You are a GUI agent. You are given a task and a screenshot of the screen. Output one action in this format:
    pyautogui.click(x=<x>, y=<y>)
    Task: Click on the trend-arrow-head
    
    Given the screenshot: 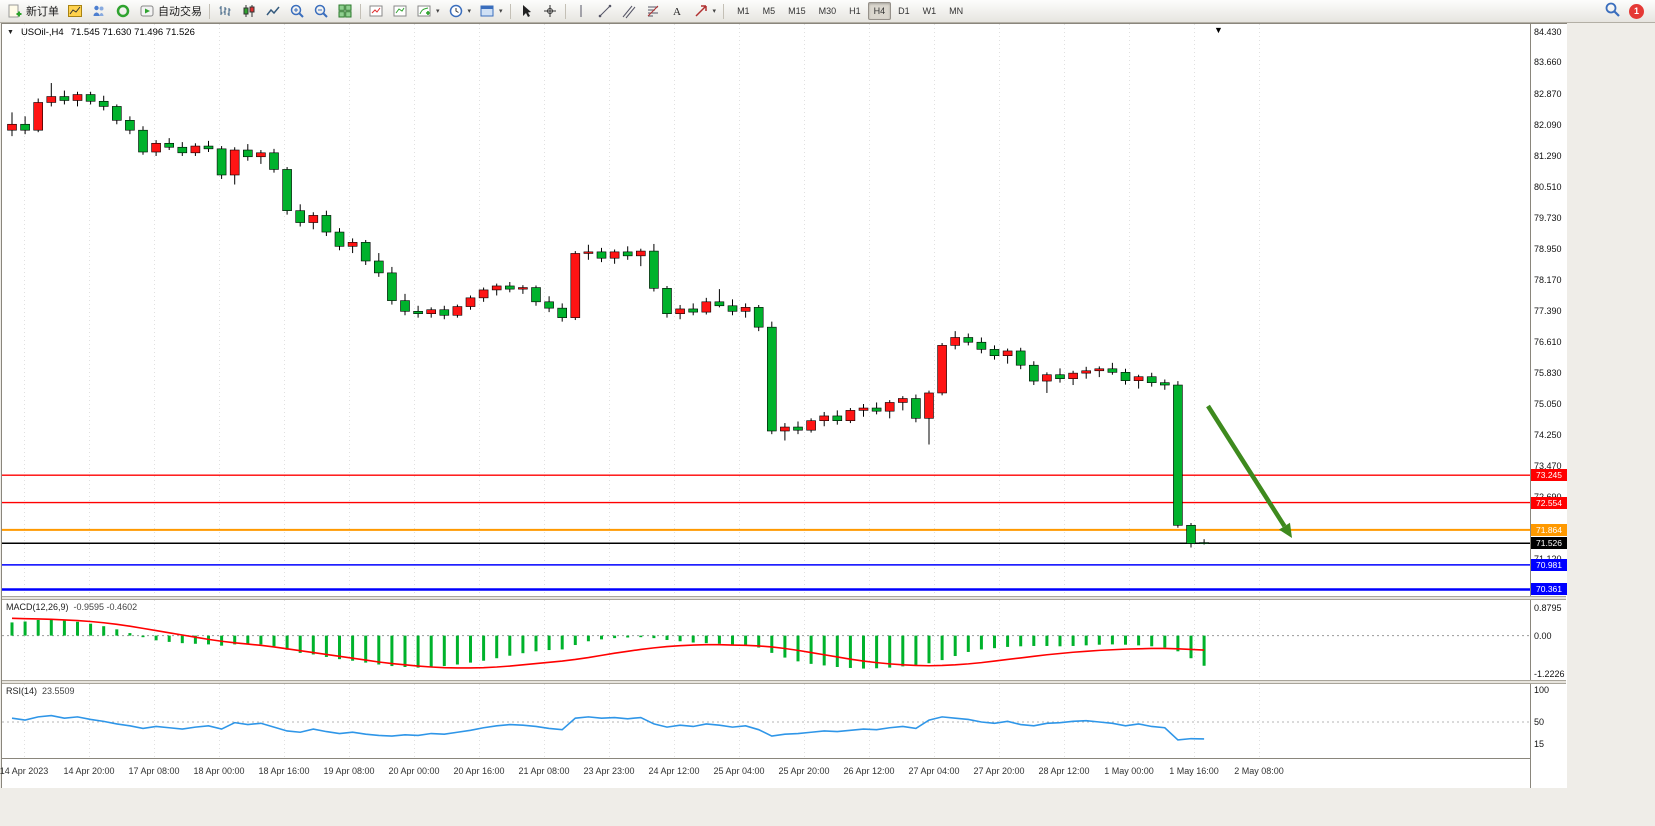 What is the action you would take?
    pyautogui.click(x=1285, y=530)
    